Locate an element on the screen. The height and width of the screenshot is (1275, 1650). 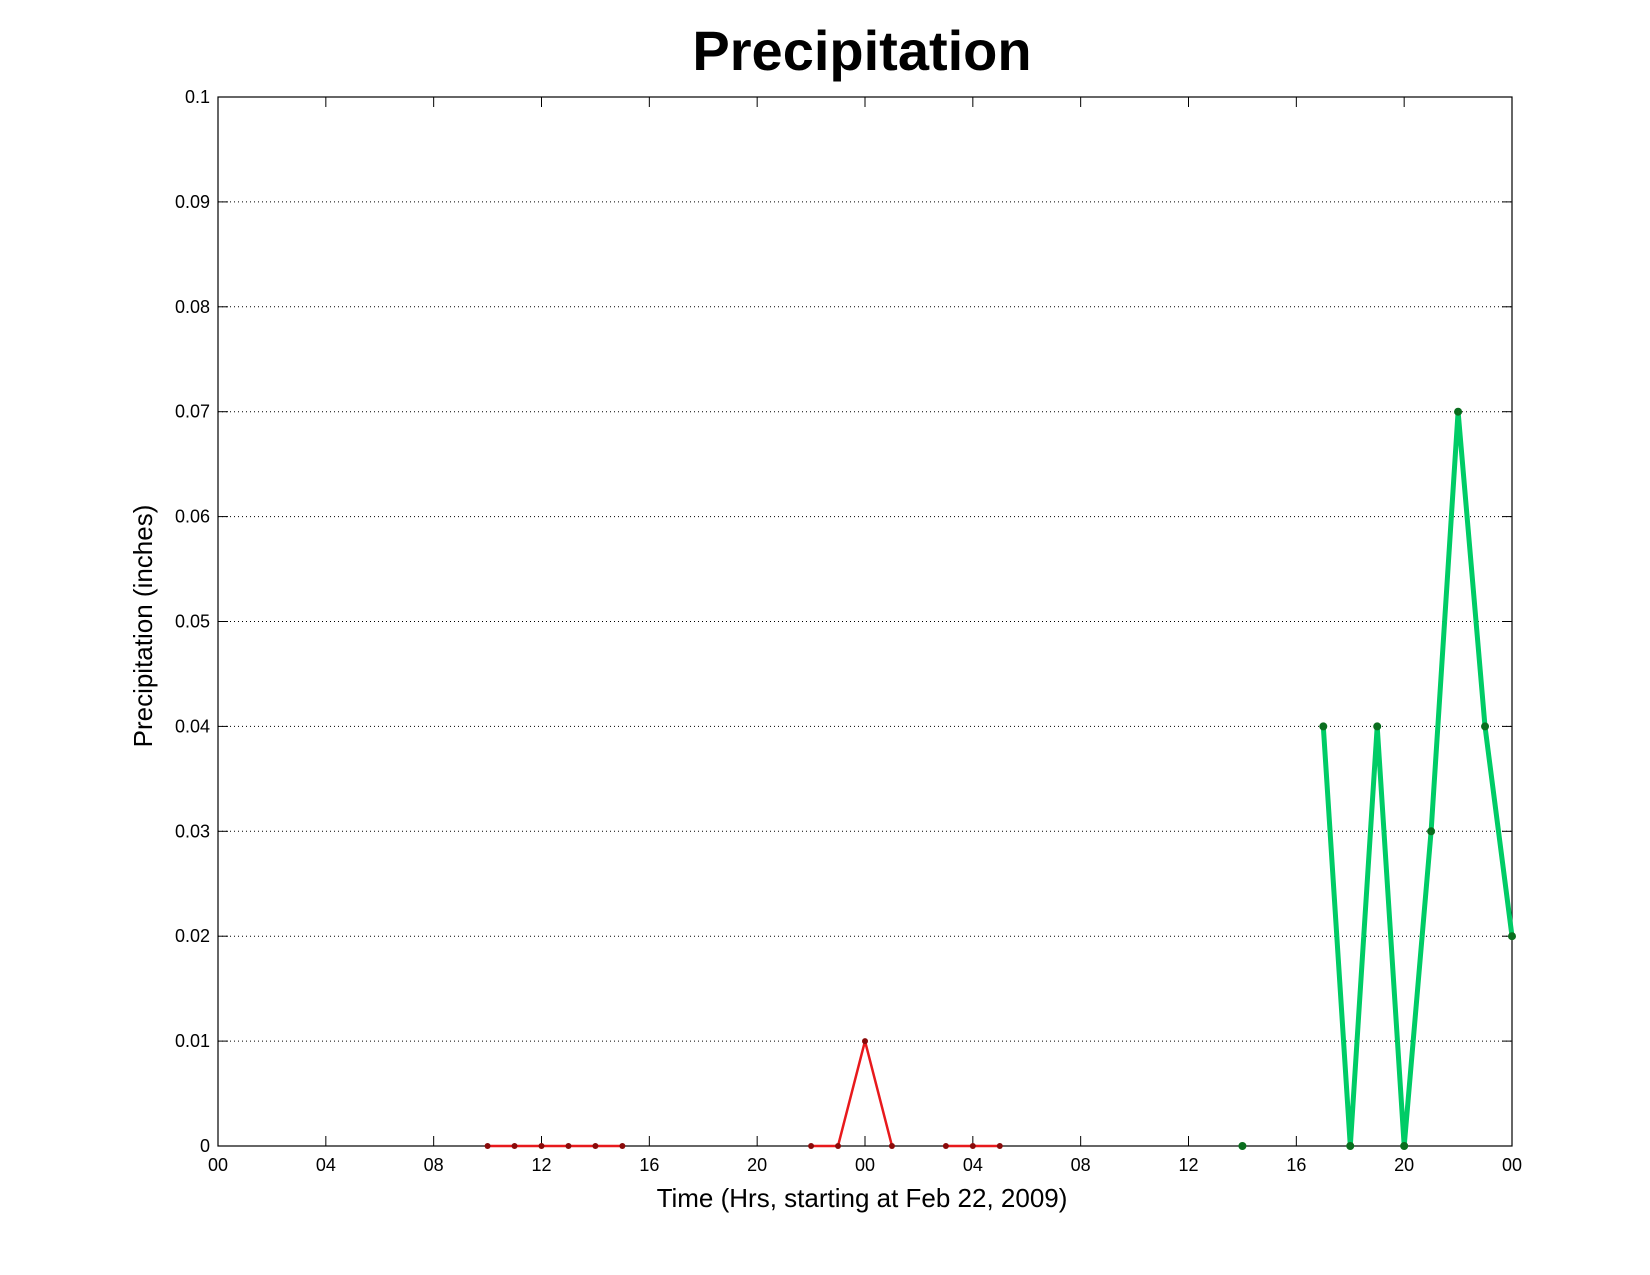
y-tick-label-5: 0.05 is located at coordinates (192, 622).